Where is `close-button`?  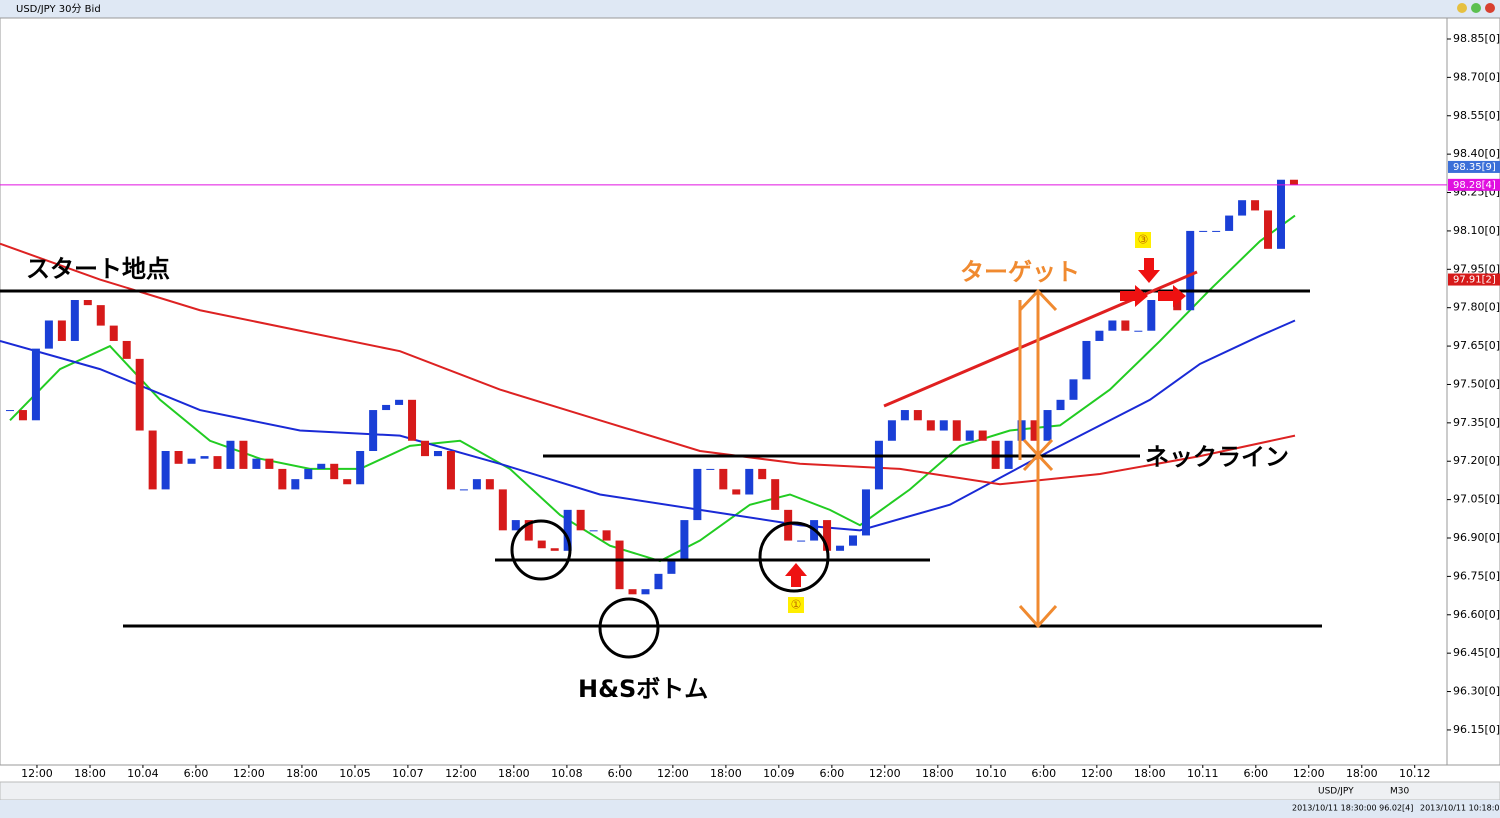 close-button is located at coordinates (1490, 8).